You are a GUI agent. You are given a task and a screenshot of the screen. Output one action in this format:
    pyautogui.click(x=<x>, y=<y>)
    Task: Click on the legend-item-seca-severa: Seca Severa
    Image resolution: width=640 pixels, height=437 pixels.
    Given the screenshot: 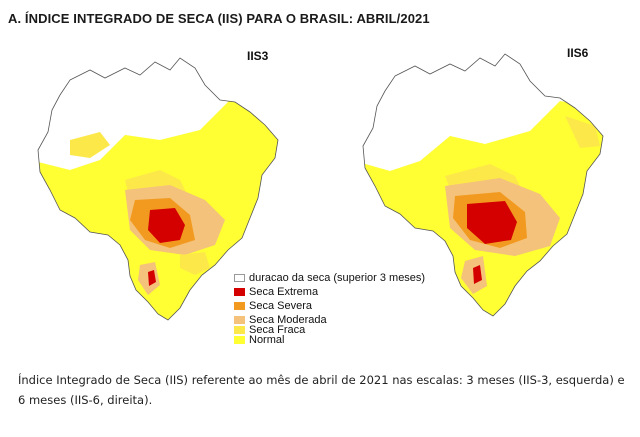 What is the action you would take?
    pyautogui.click(x=273, y=306)
    